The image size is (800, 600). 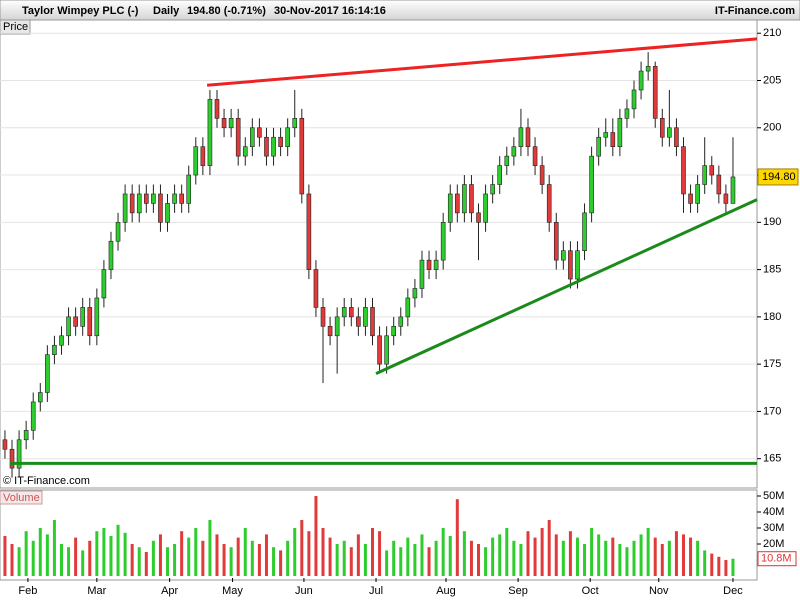 I want to click on volume-label: Volume, so click(x=21, y=498).